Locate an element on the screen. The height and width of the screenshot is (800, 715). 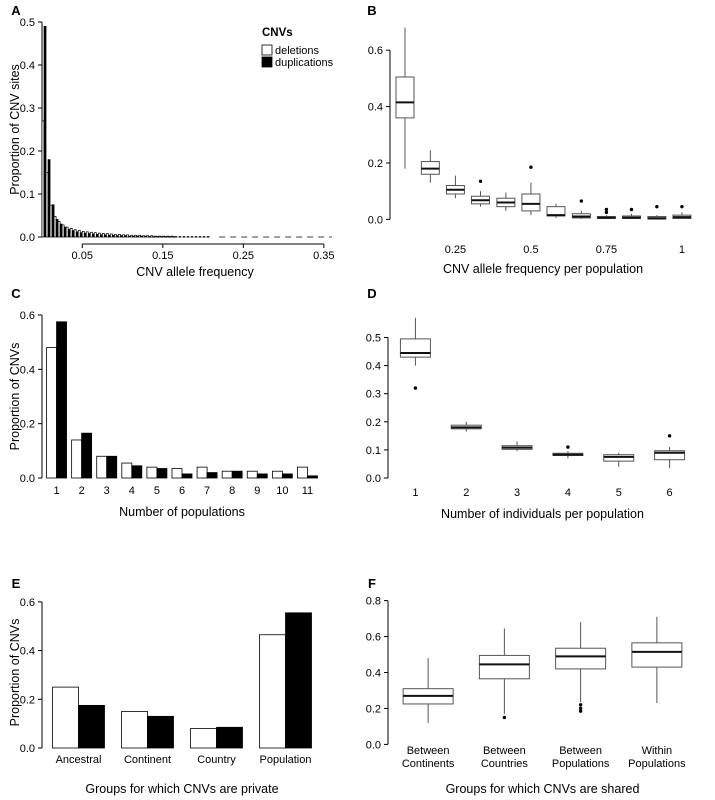
y-tick-label: 0.3 is located at coordinates (373, 395).